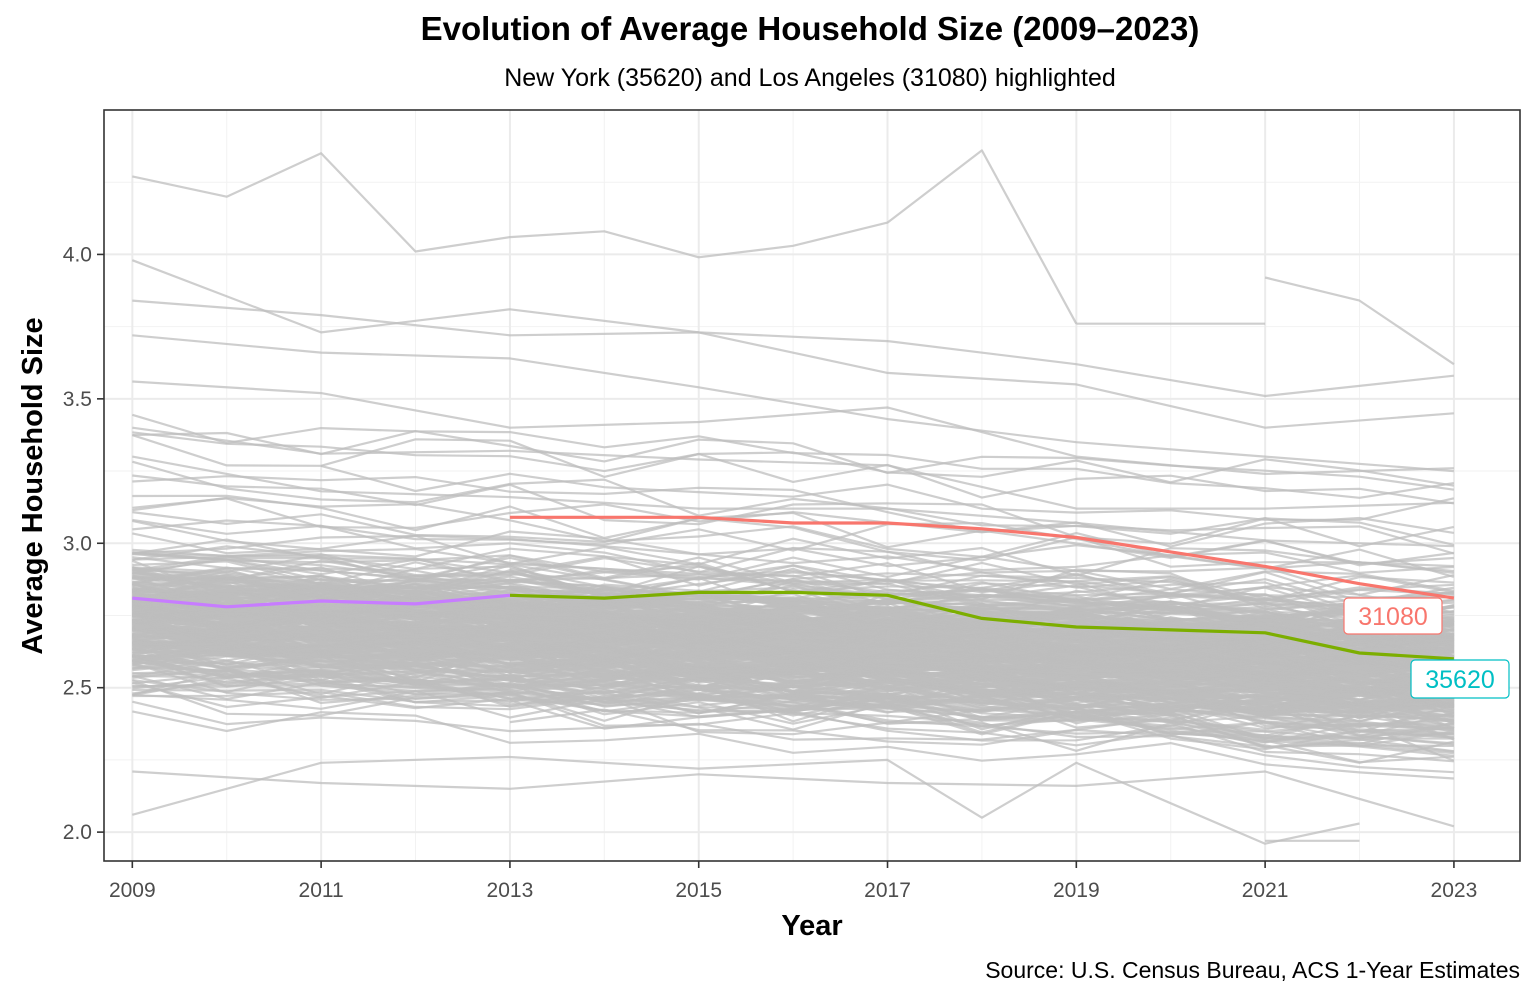  What do you see at coordinates (793, 881) in the screenshot?
I see `x-axis-ticks: 2009 2011 2013 2015 2017 2019 2021 2023` at bounding box center [793, 881].